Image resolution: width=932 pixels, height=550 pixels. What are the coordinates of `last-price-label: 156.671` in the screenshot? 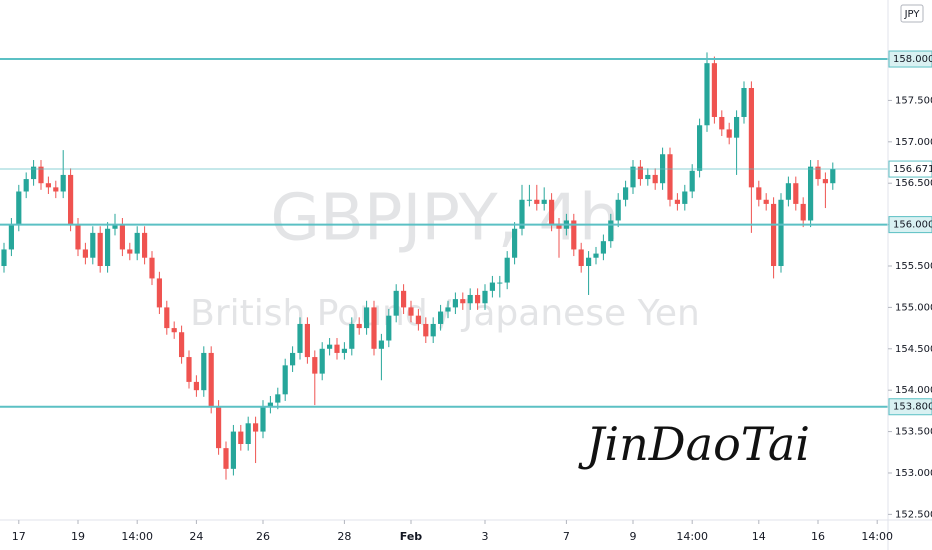 It's located at (912, 169).